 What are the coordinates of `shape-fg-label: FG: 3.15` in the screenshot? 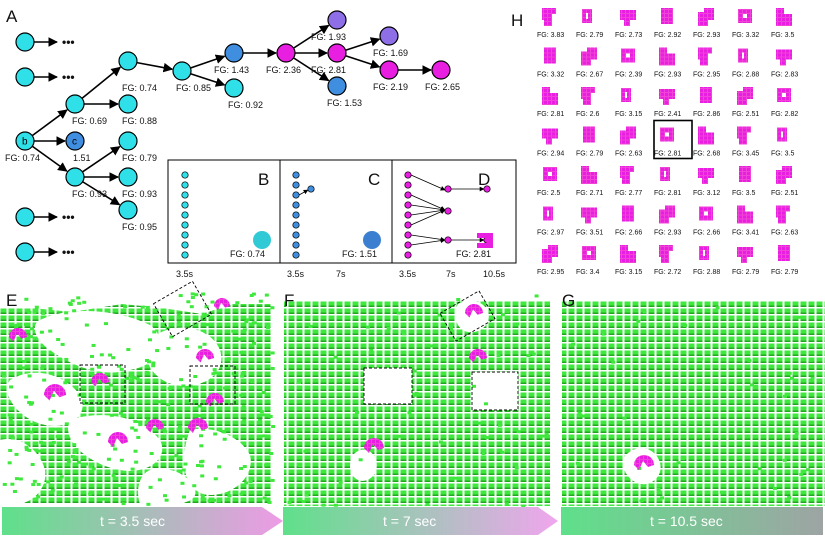 It's located at (628, 272).